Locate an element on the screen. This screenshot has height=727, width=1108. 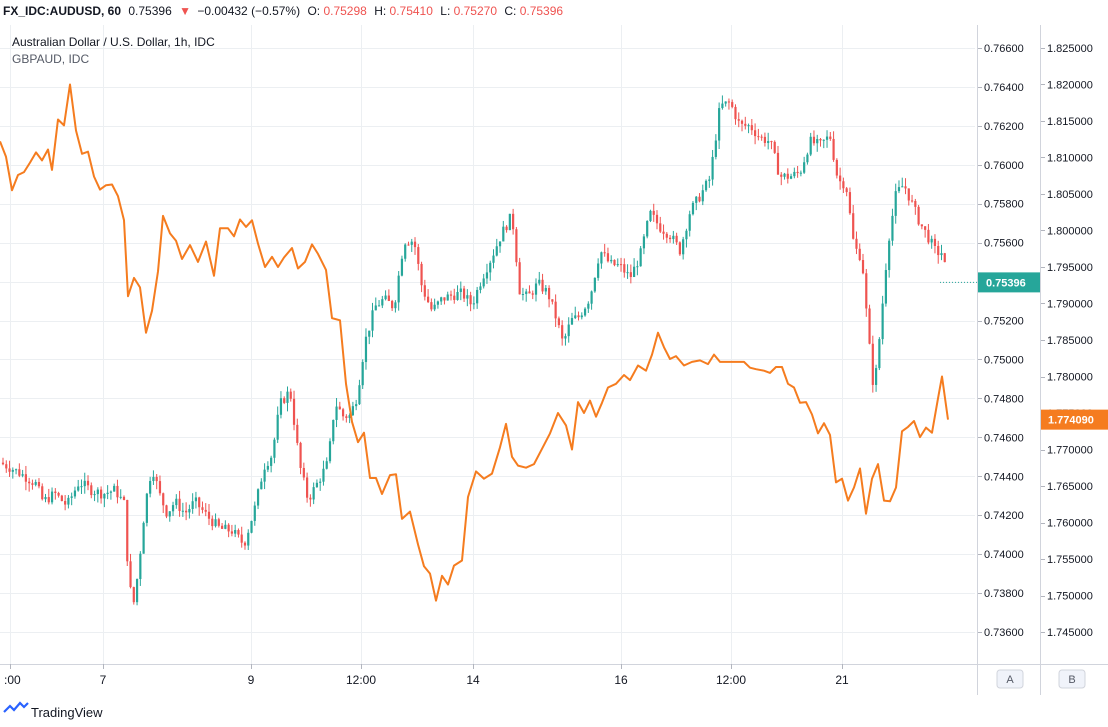
header-c-label: C: is located at coordinates (510, 11).